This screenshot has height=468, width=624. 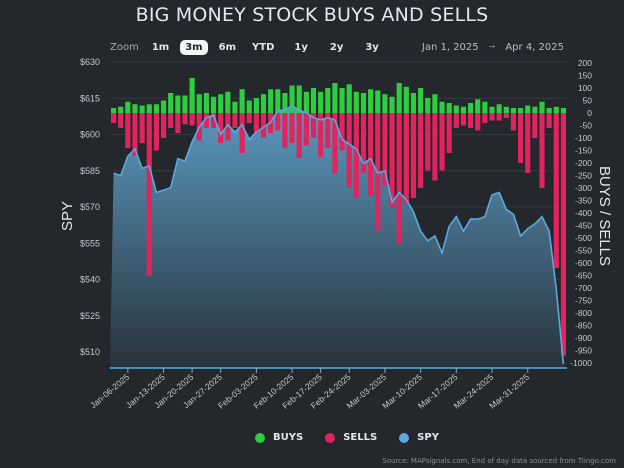 What do you see at coordinates (583, 288) in the screenshot?
I see `y-right-tick-label: -700` at bounding box center [583, 288].